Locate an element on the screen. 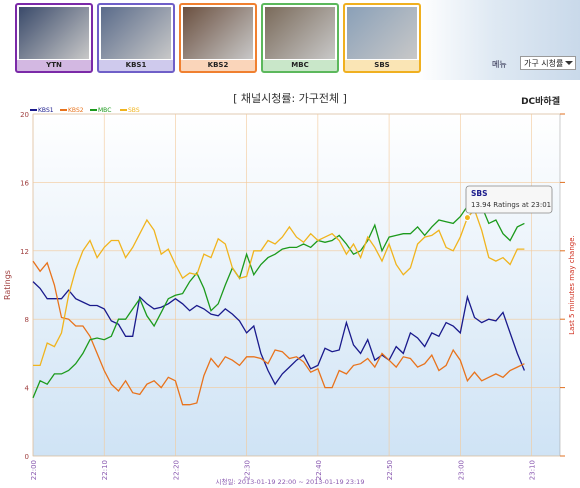 This screenshot has width=580, height=488. y-tick-label: 4 is located at coordinates (27, 389).